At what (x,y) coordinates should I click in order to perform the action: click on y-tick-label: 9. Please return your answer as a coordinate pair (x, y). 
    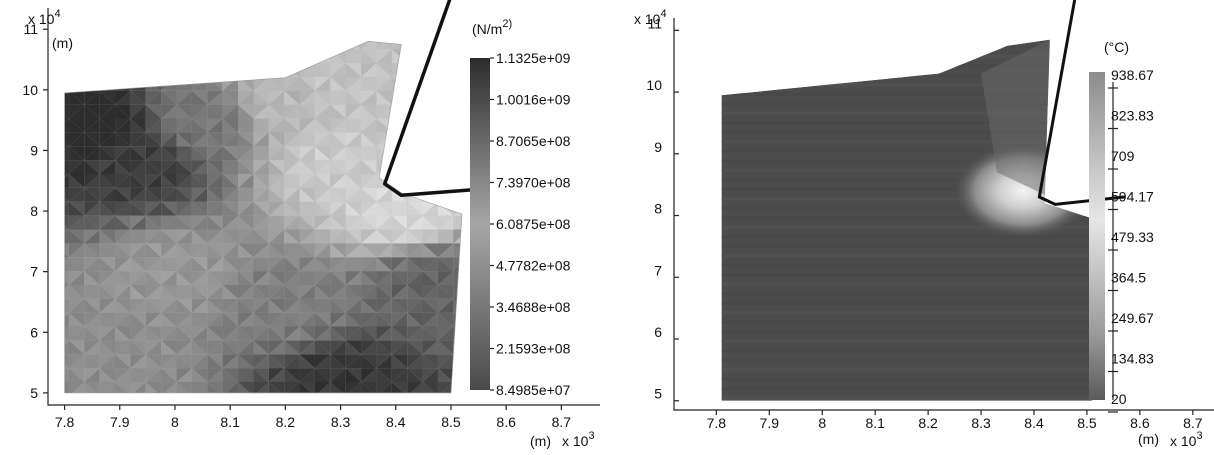
    Looking at the image, I should click on (34, 150).